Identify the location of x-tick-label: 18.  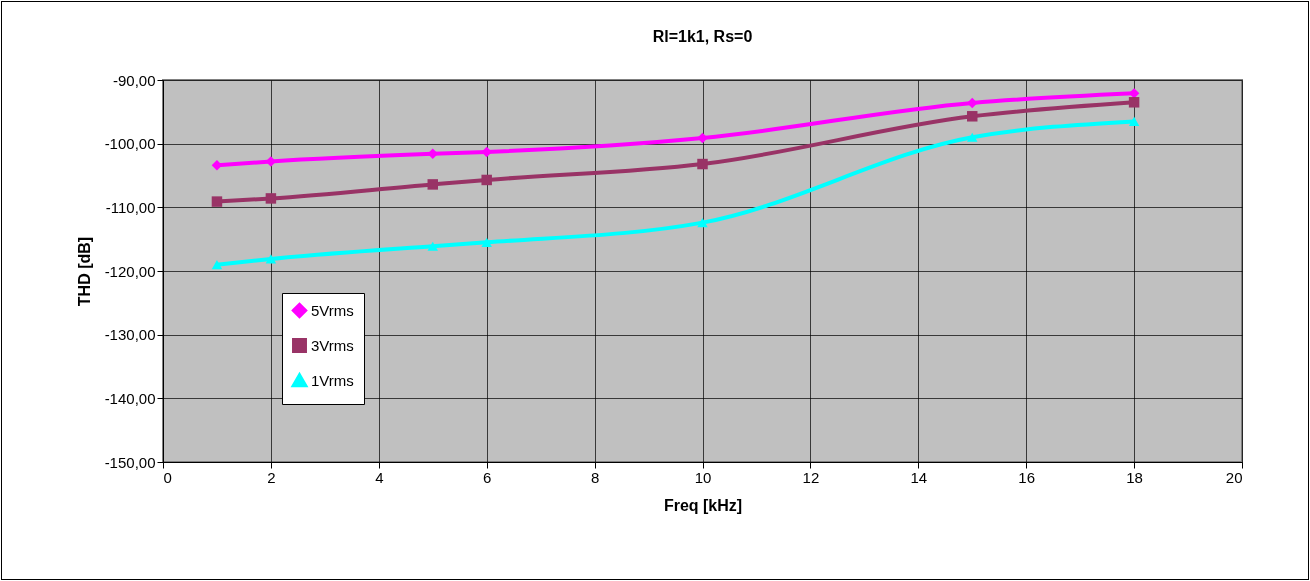
(1134, 477).